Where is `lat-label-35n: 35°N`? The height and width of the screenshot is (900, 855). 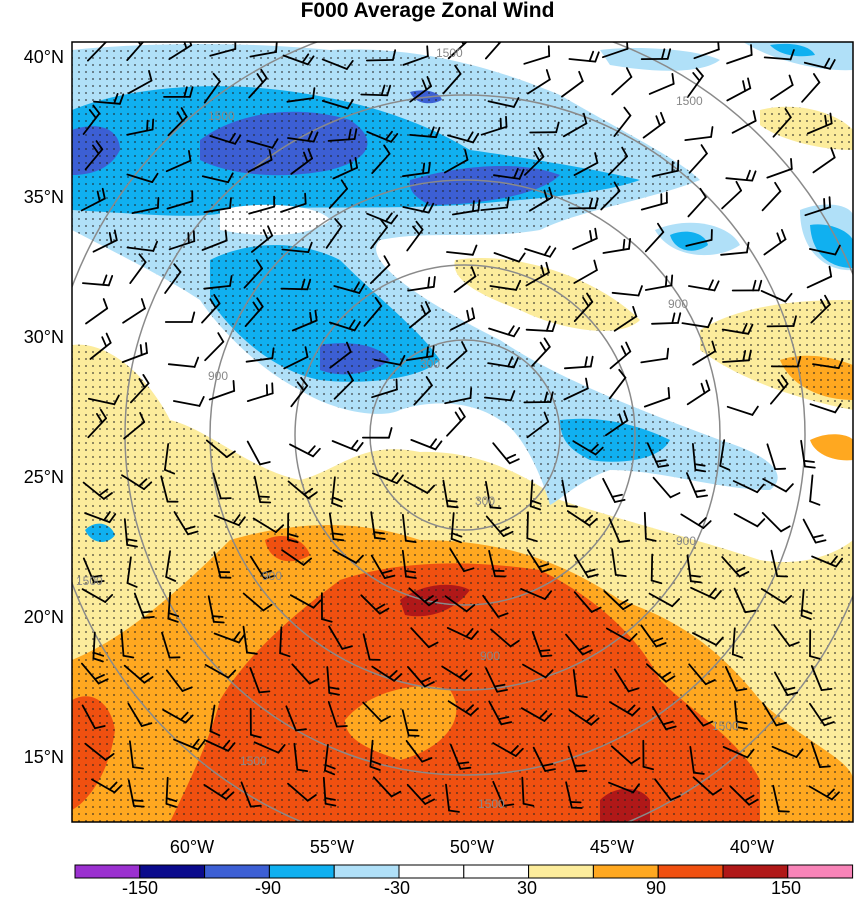
lat-label-35n: 35°N is located at coordinates (44, 197).